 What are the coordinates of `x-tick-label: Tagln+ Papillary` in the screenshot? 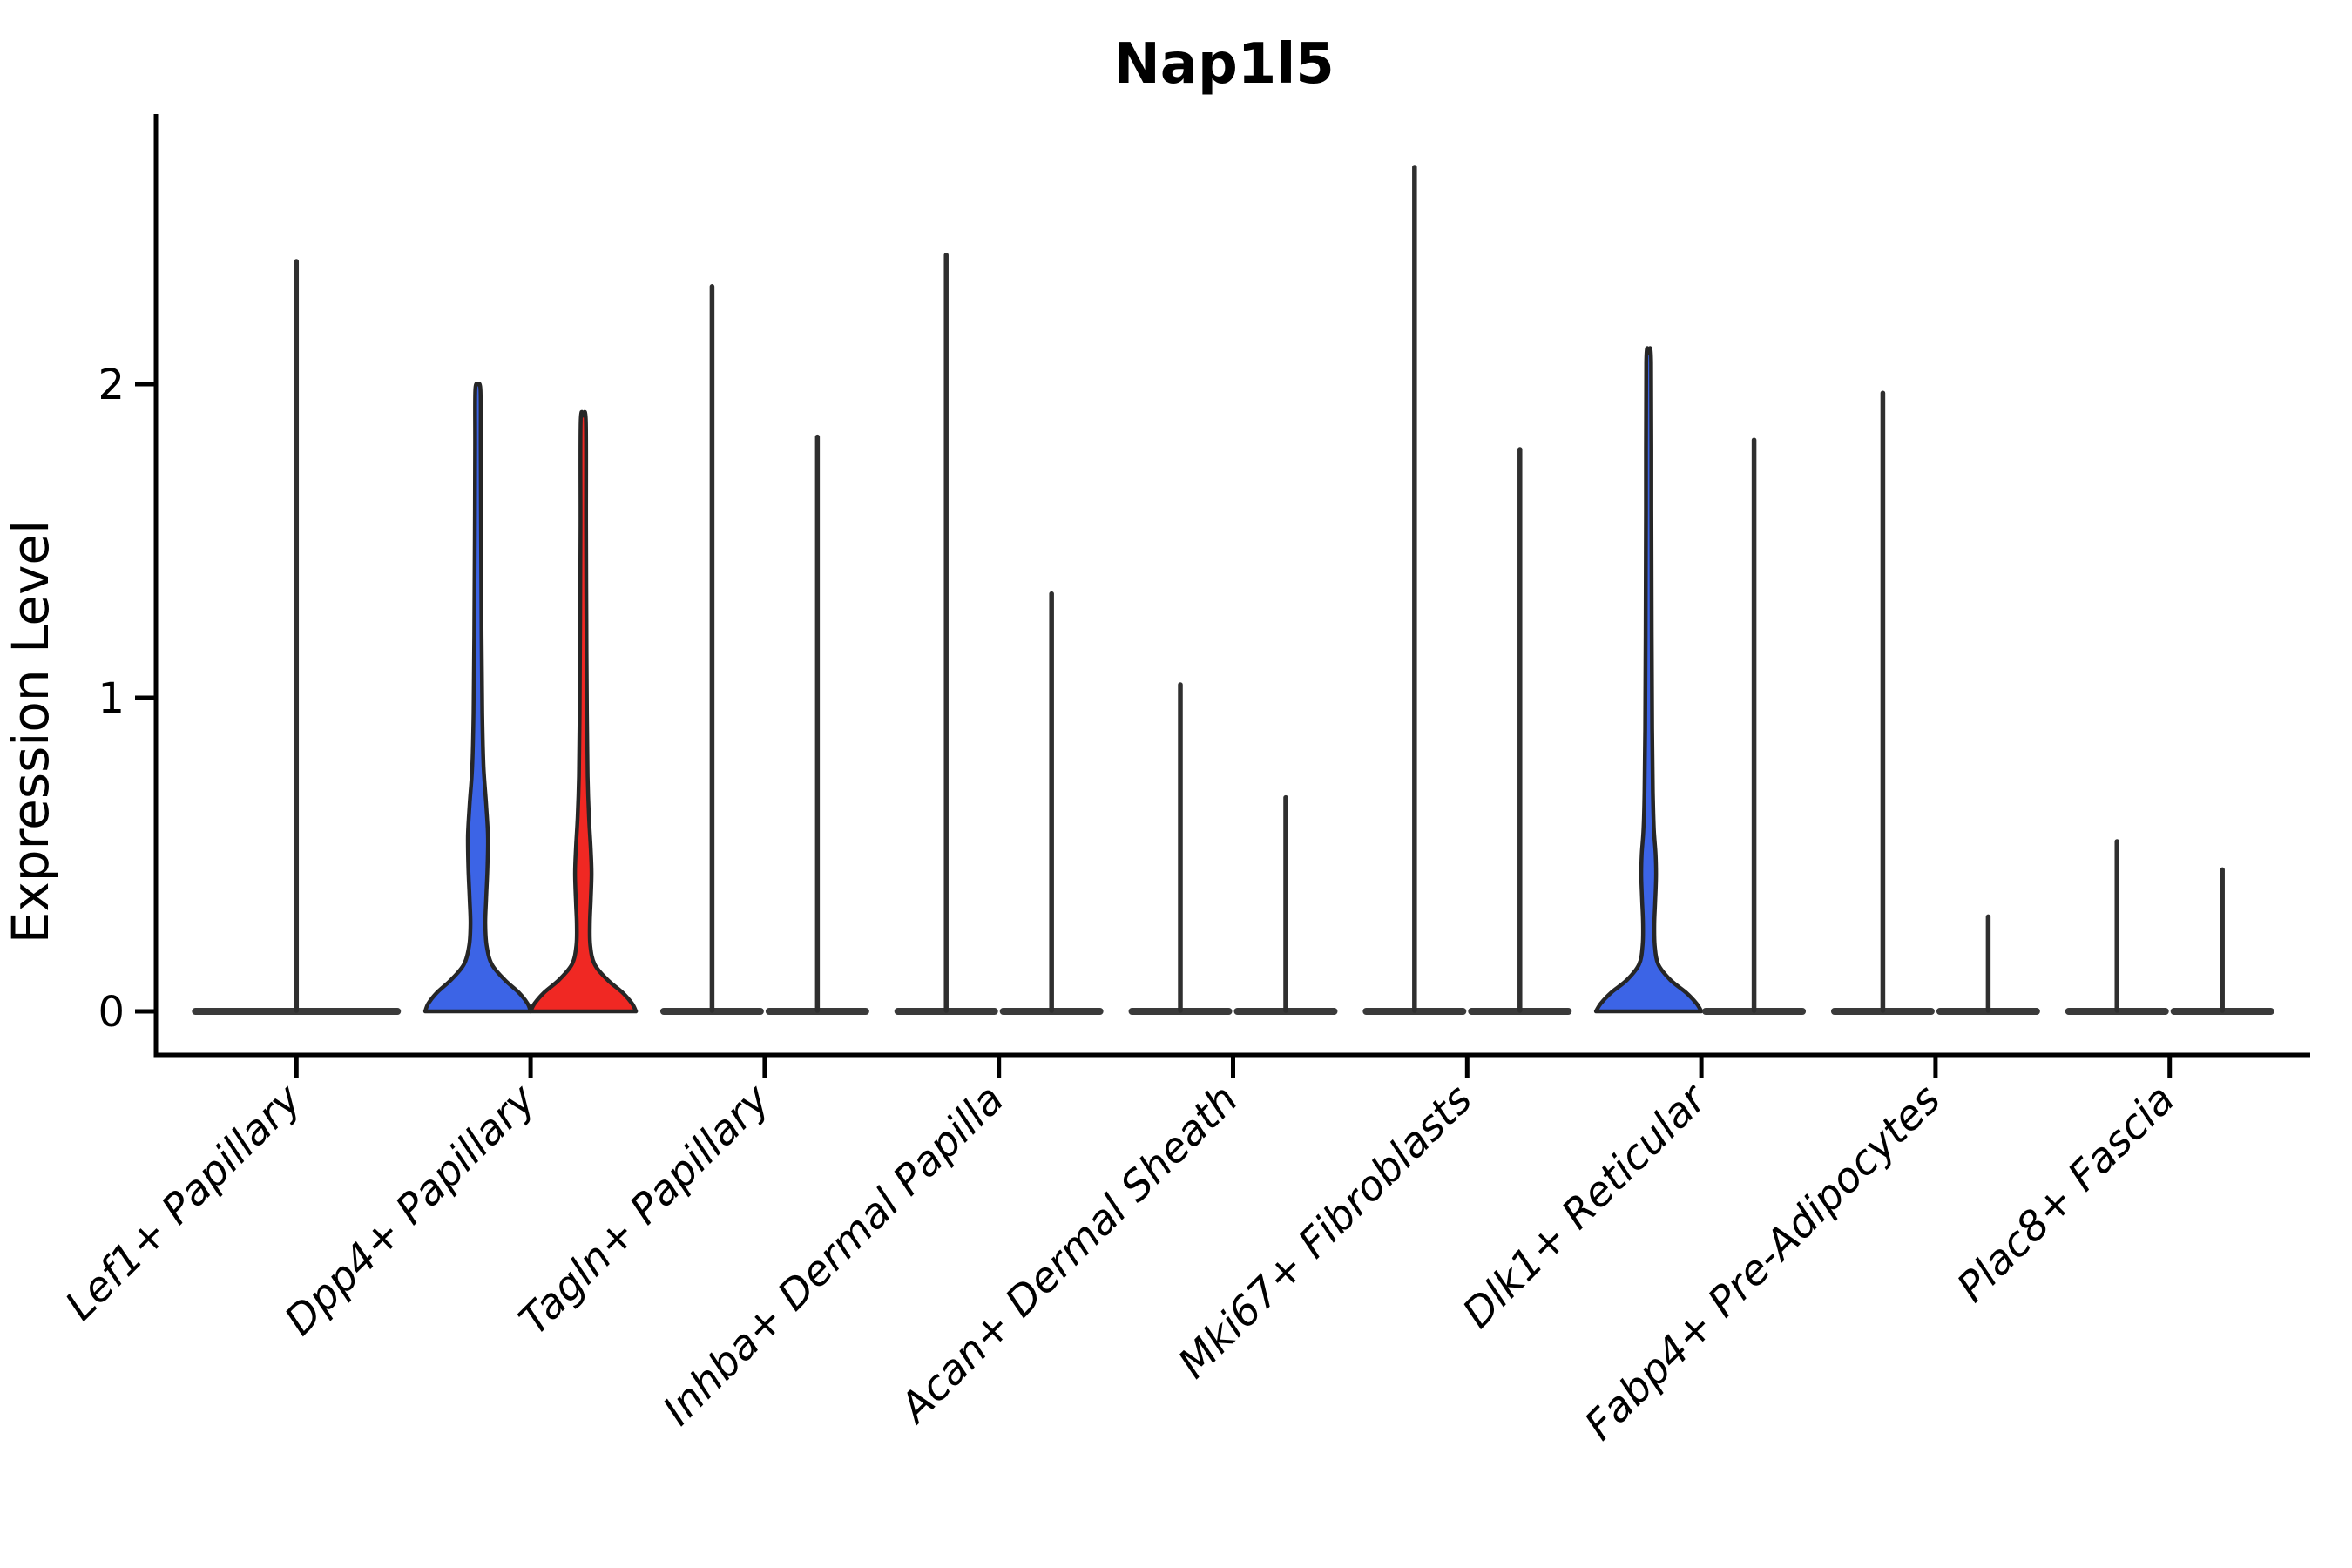 It's located at (645, 1210).